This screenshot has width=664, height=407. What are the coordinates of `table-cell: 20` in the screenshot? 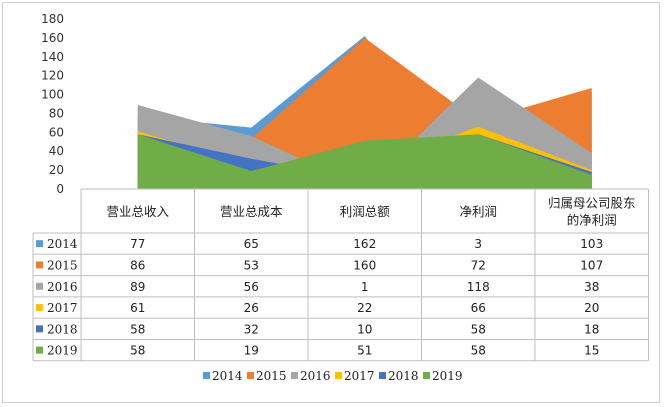 It's located at (591, 308).